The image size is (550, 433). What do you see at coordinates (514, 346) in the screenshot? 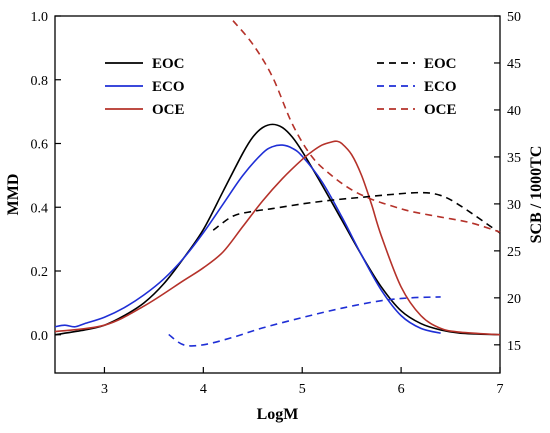
I see `y-right-tick-label: 15` at bounding box center [514, 346].